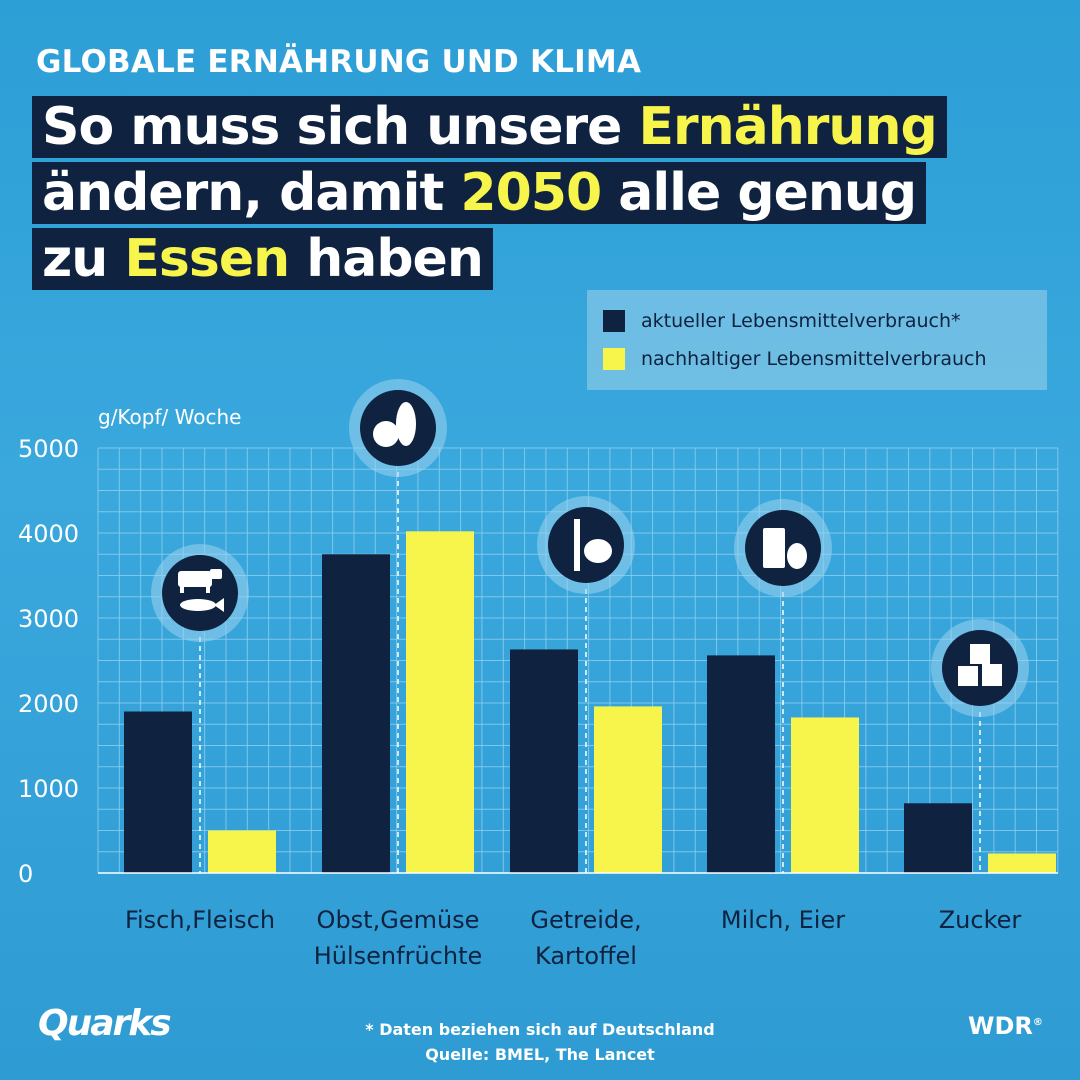  What do you see at coordinates (339, 62) in the screenshot?
I see `kicker-title: GLOBALE ERNÄHRUNG UND KLIMA` at bounding box center [339, 62].